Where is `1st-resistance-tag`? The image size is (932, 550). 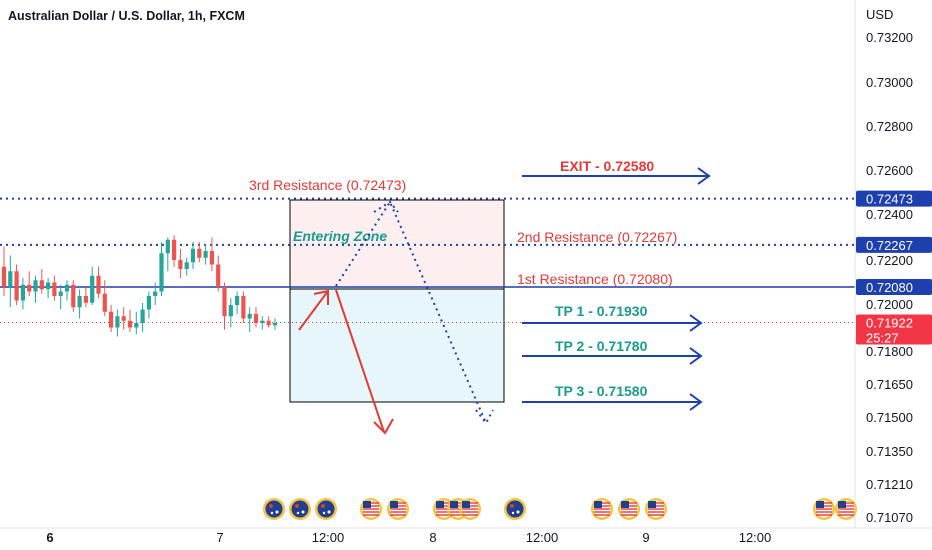 1st-resistance-tag is located at coordinates (894, 287).